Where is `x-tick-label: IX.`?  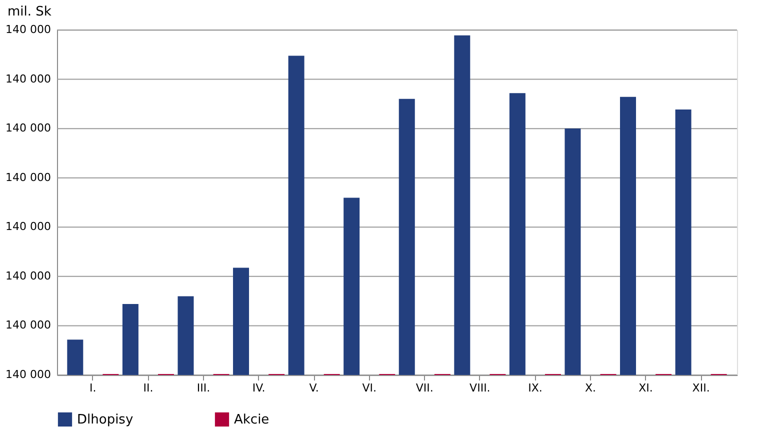 x-tick-label: IX. is located at coordinates (535, 388).